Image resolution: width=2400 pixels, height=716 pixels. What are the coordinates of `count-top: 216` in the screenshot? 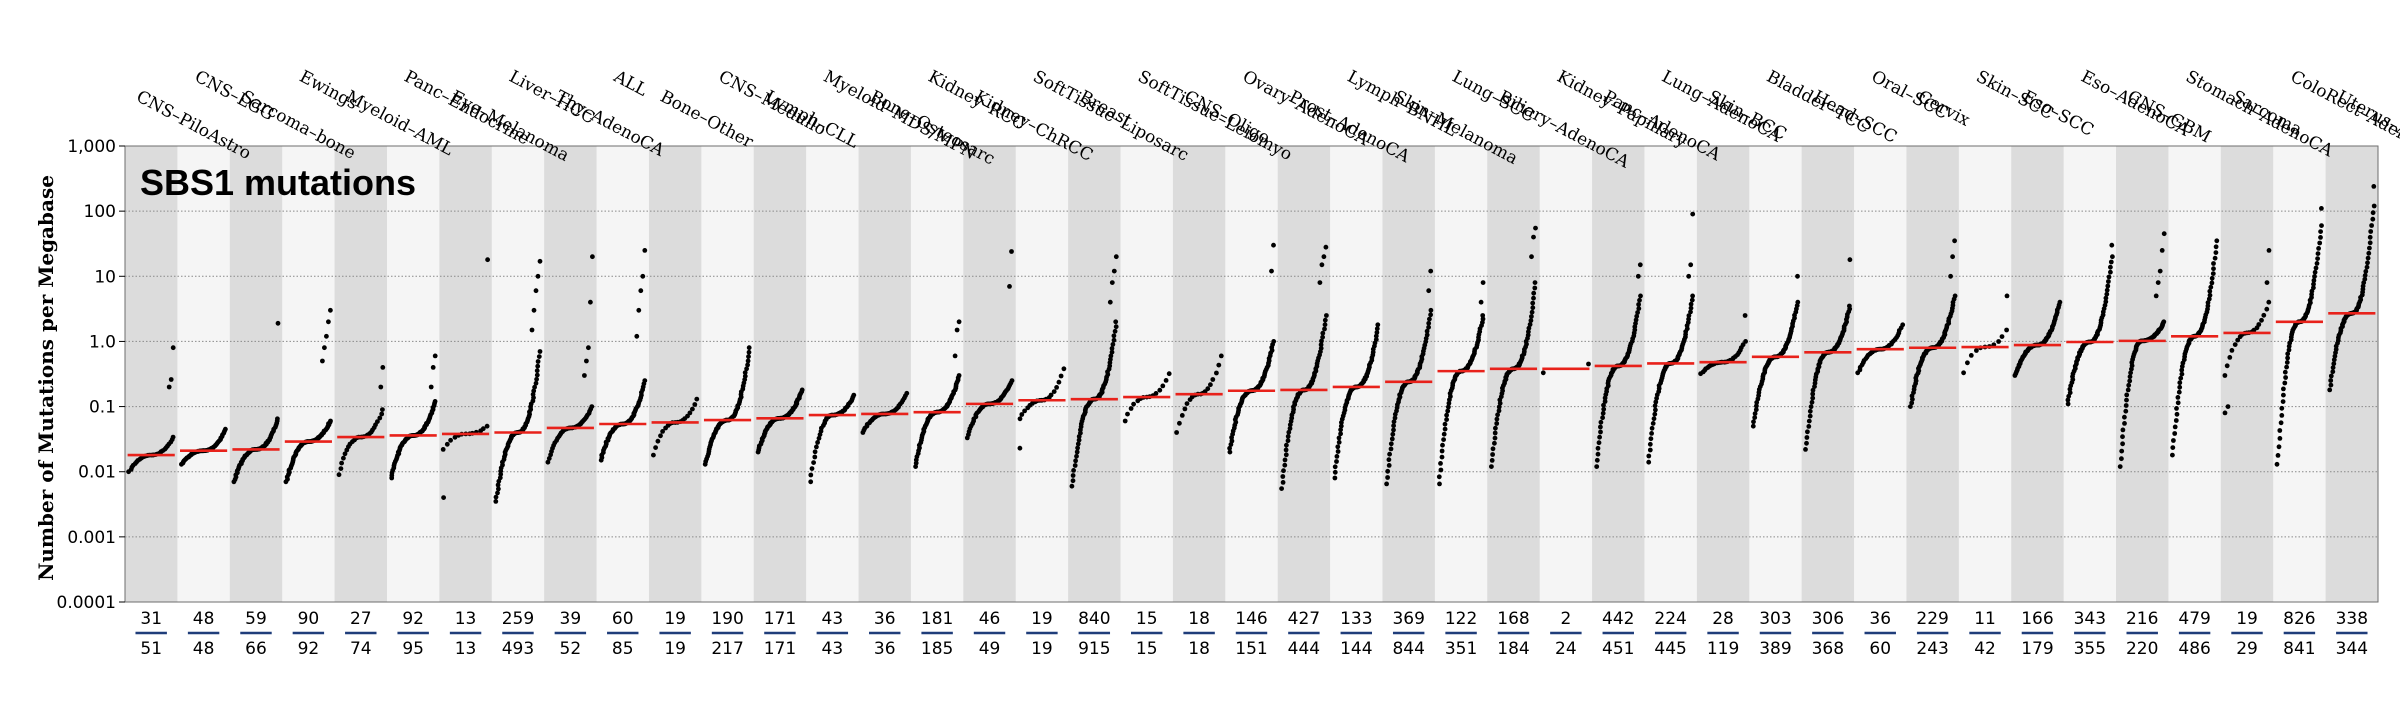 It's located at (2142, 619).